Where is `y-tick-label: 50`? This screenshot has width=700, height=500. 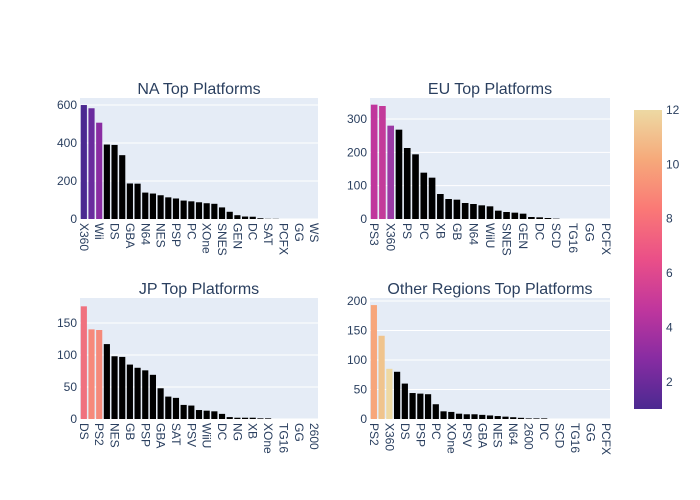 y-tick-label: 50 is located at coordinates (361, 389).